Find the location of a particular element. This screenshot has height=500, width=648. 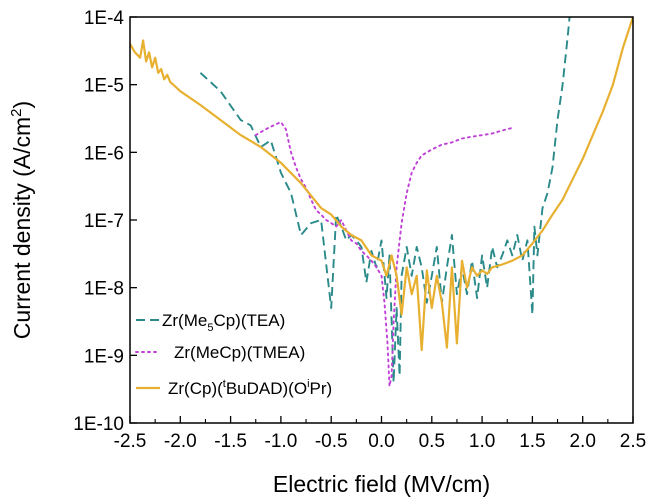

y-tick-label: 1E-10 is located at coordinates (98, 424).